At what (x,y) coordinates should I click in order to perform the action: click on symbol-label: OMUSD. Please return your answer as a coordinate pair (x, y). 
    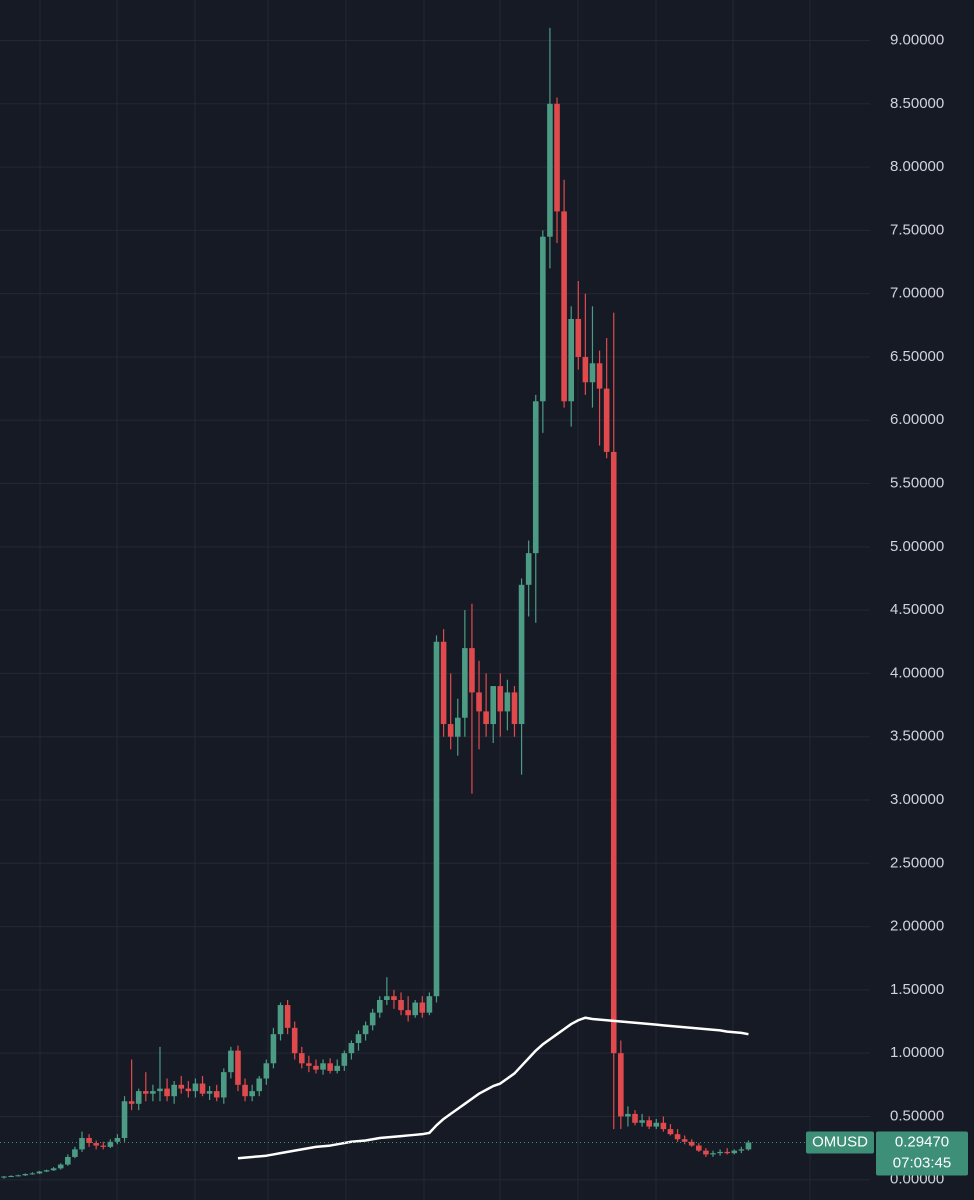
    Looking at the image, I should click on (840, 1141).